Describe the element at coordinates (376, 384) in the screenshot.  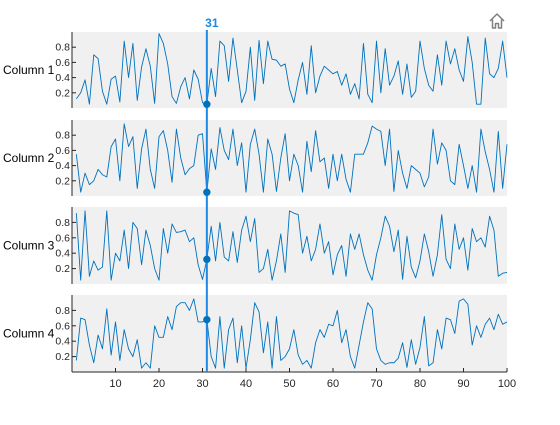
I see `x-tick-label: 70` at that location.